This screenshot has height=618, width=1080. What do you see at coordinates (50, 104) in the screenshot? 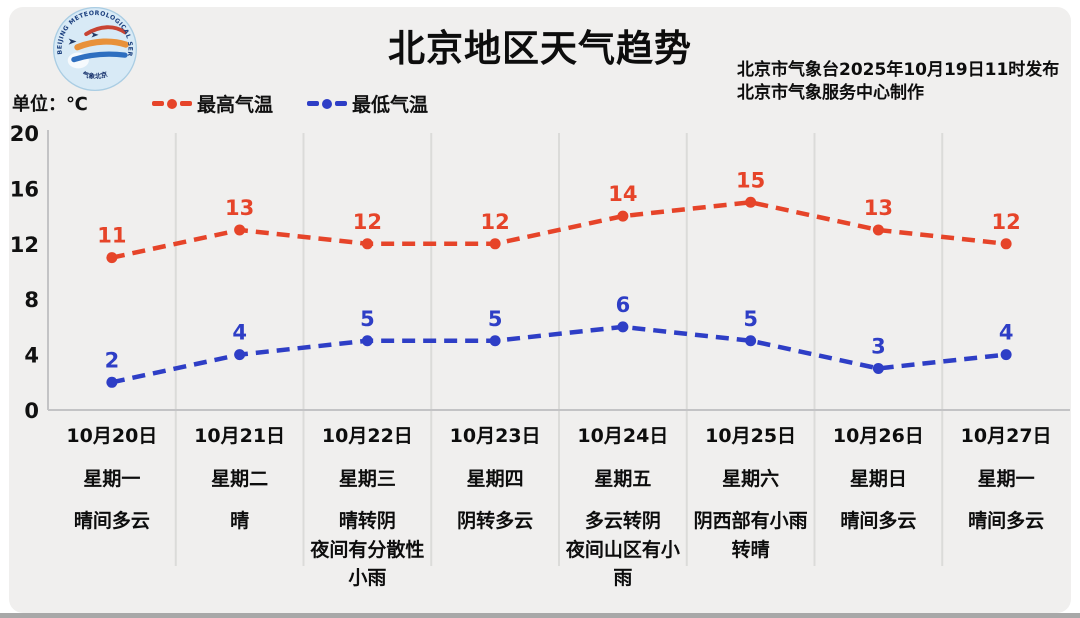
I see `unit-label: 单位：℃` at bounding box center [50, 104].